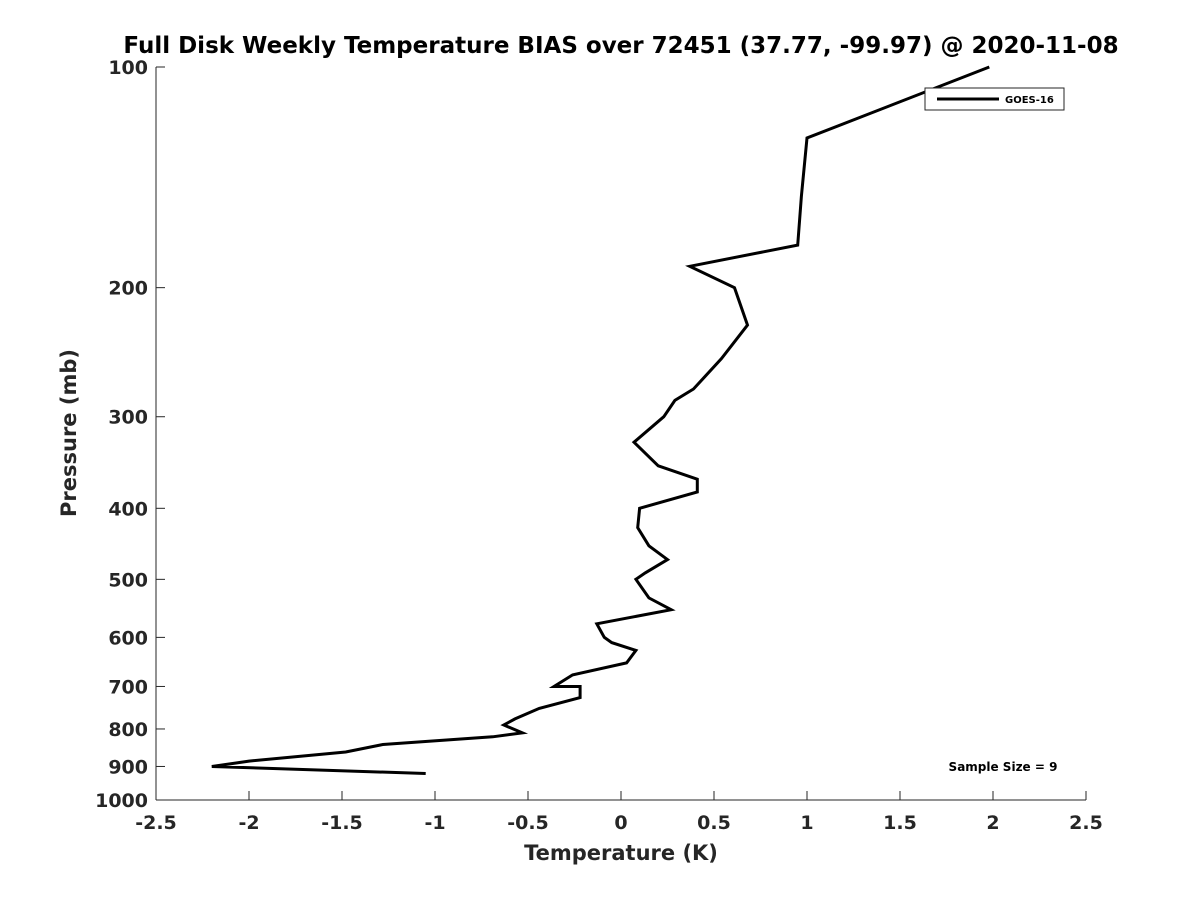 The image size is (1200, 900). What do you see at coordinates (248, 823) in the screenshot?
I see `x-tick-label: -2` at bounding box center [248, 823].